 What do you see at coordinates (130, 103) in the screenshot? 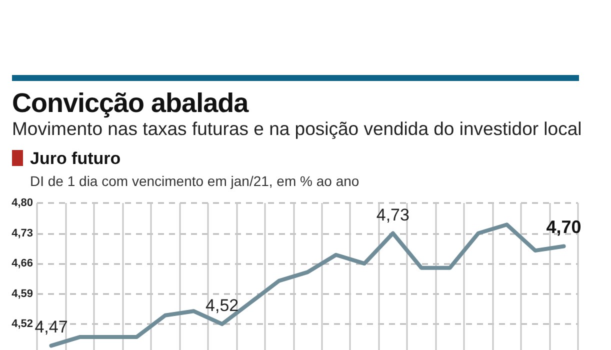
I see `chart-title: Convicção abalada` at bounding box center [130, 103].